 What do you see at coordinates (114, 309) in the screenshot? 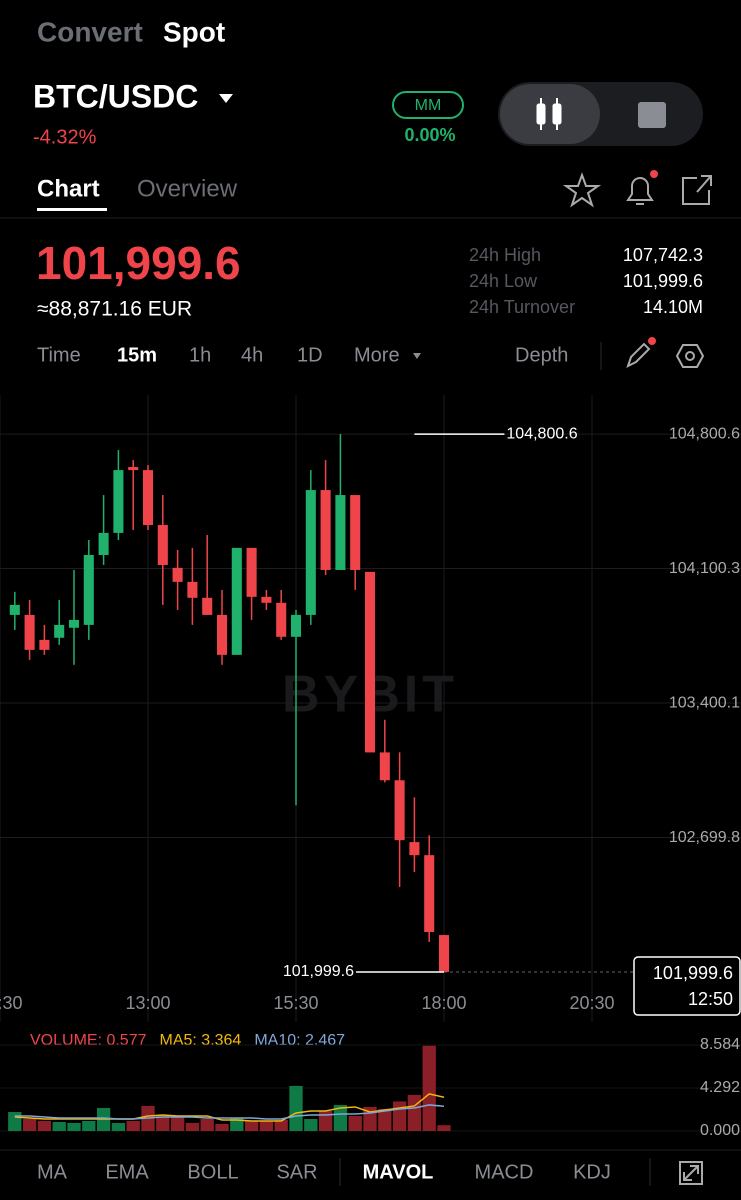
I see `fiat-price: ≈88,871.16 EUR` at bounding box center [114, 309].